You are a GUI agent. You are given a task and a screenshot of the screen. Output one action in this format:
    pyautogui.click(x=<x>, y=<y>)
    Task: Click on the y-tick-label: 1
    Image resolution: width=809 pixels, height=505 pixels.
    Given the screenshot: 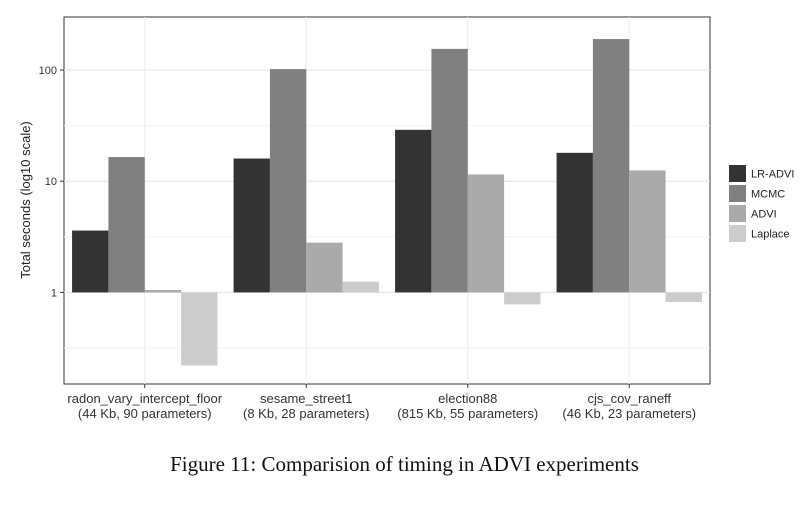 What is the action you would take?
    pyautogui.click(x=54, y=293)
    